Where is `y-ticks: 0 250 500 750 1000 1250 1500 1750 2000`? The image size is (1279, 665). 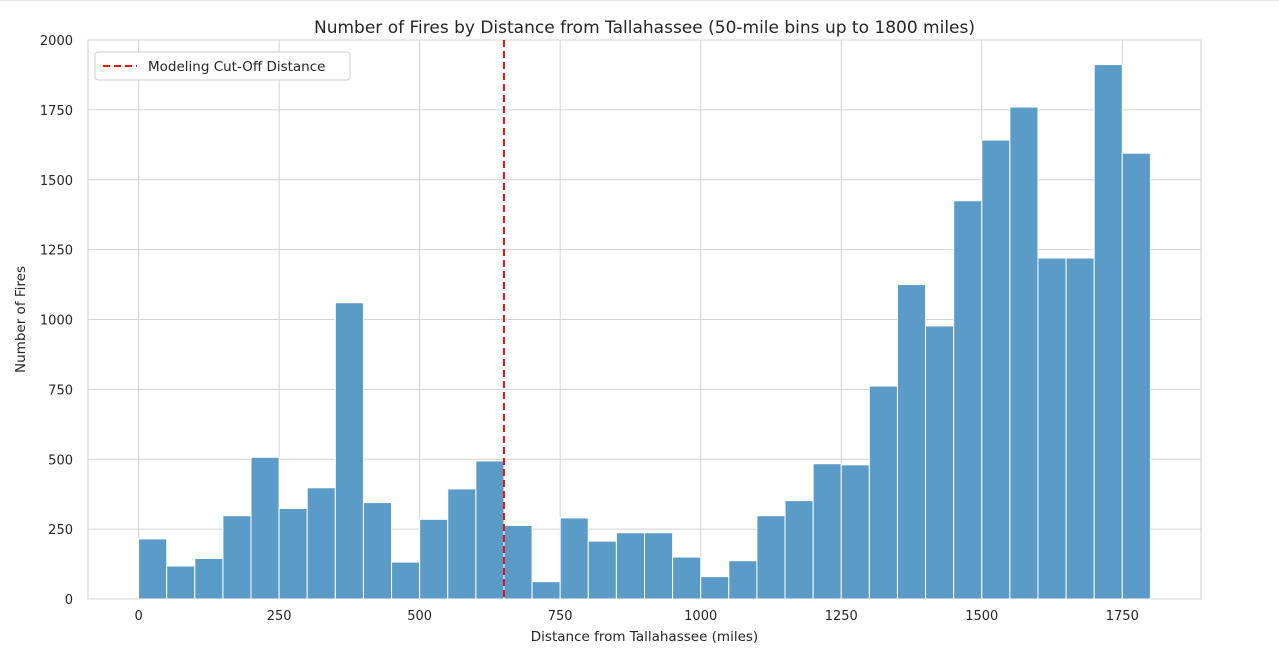
y-ticks: 0 250 500 750 1000 1250 1500 1750 2000 is located at coordinates (56, 321).